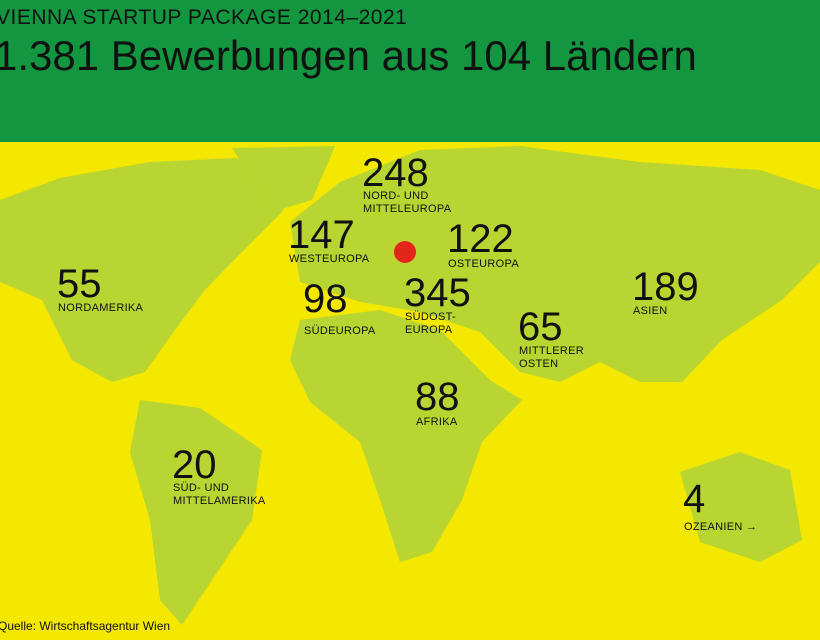 The height and width of the screenshot is (640, 820). Describe the element at coordinates (437, 293) in the screenshot. I see `region-count: 345` at that location.